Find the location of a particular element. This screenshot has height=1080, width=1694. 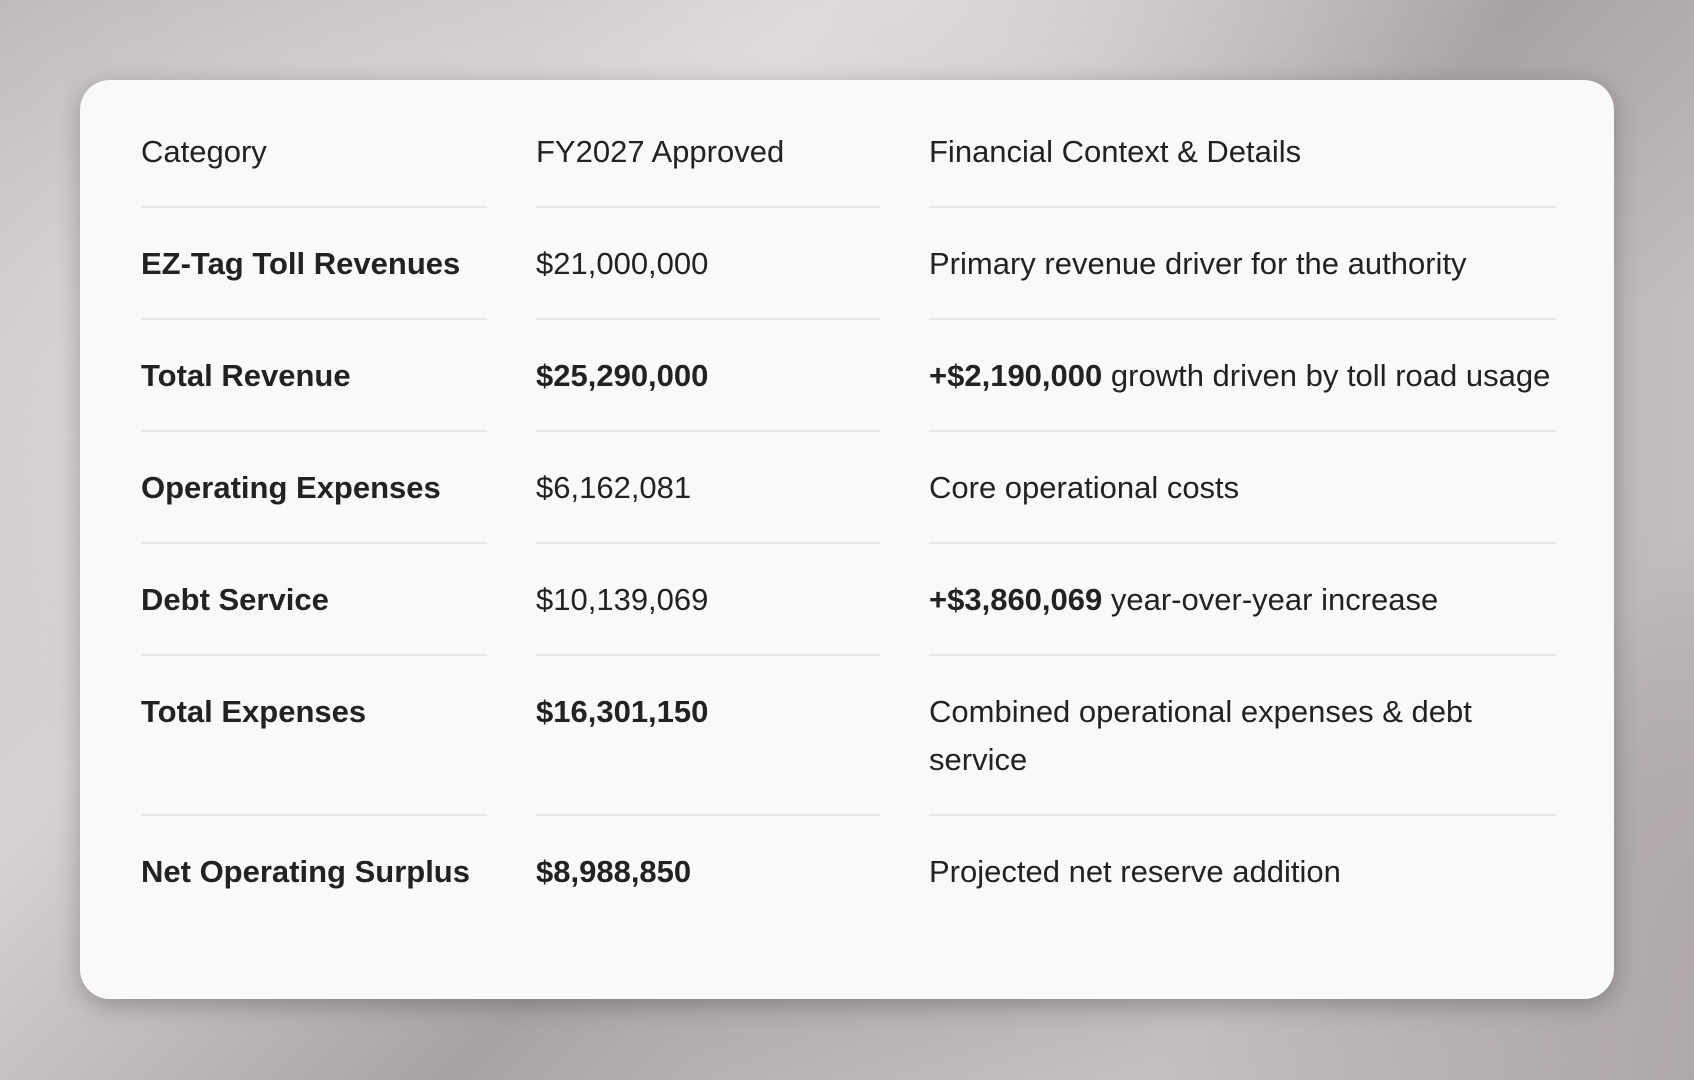

category-cell: Total Revenue is located at coordinates (314, 376).